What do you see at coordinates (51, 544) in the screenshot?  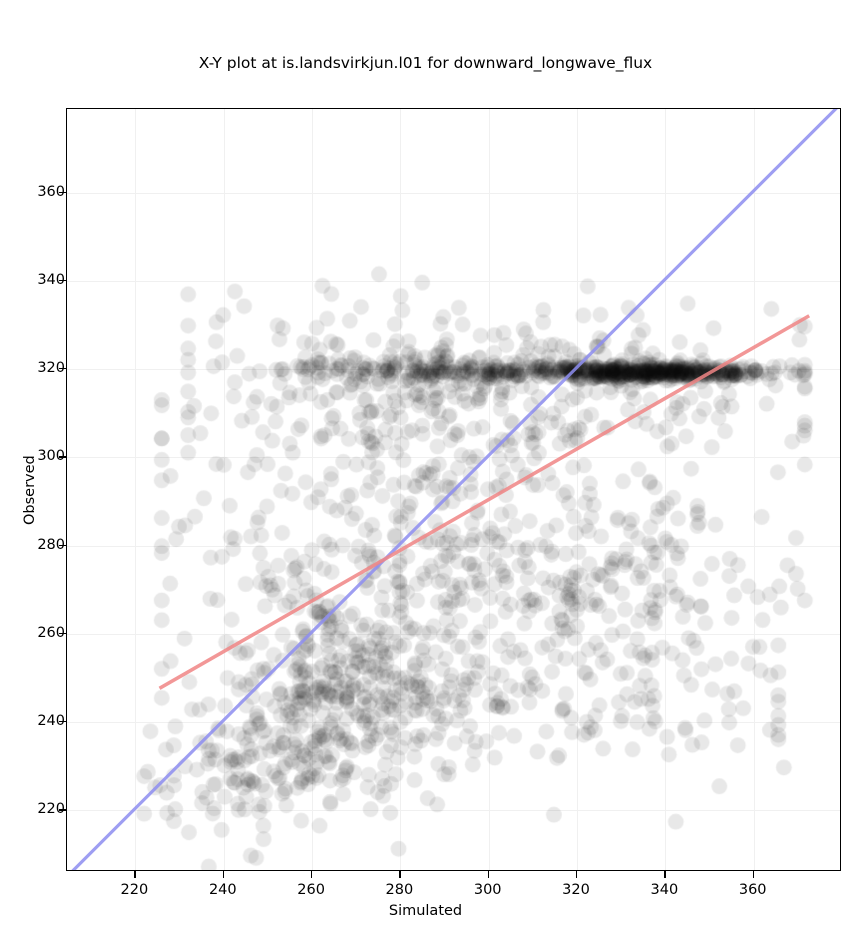 I see `y-tick-label: 280` at bounding box center [51, 544].